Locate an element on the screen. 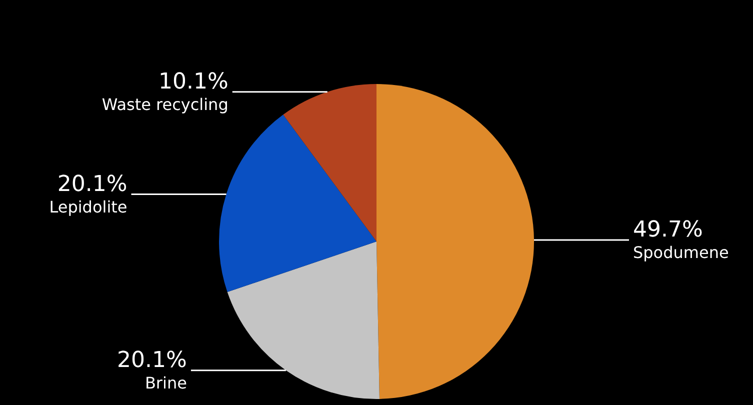 The image size is (753, 405). slice-label: Brine is located at coordinates (165, 383).